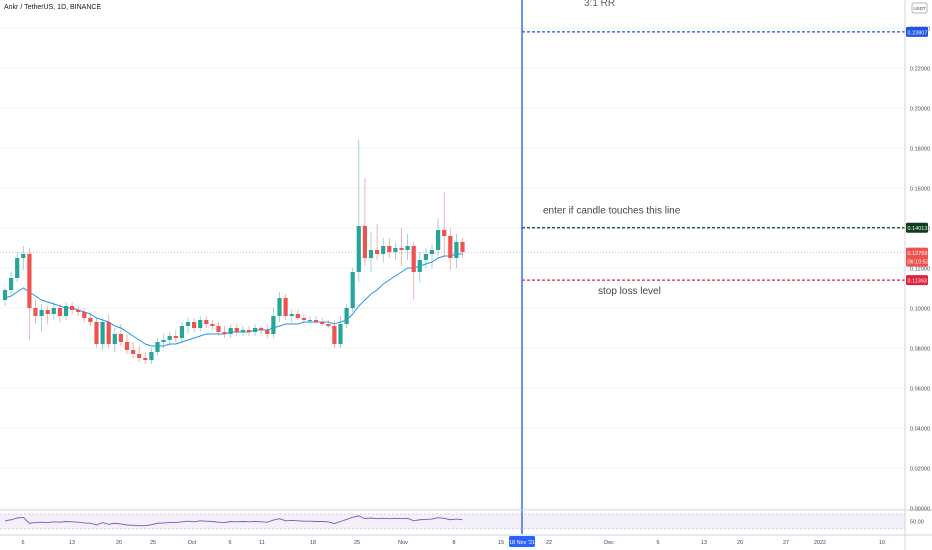 Image resolution: width=932 pixels, height=550 pixels. Describe the element at coordinates (920, 150) in the screenshot. I see `price-tick-label: 0.18000` at that location.